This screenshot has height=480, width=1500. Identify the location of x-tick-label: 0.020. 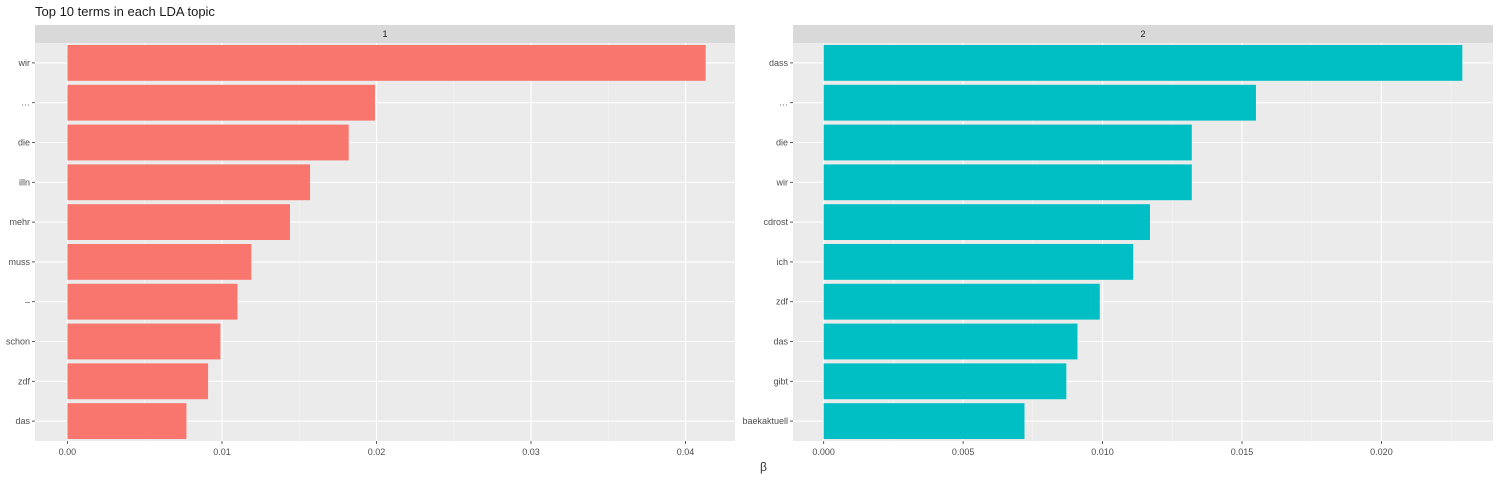
(1381, 452).